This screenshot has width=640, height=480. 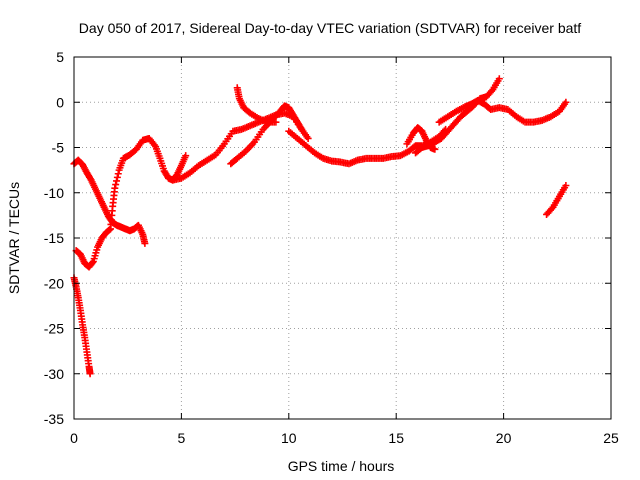 I want to click on series-arc-c, so click(x=82, y=326).